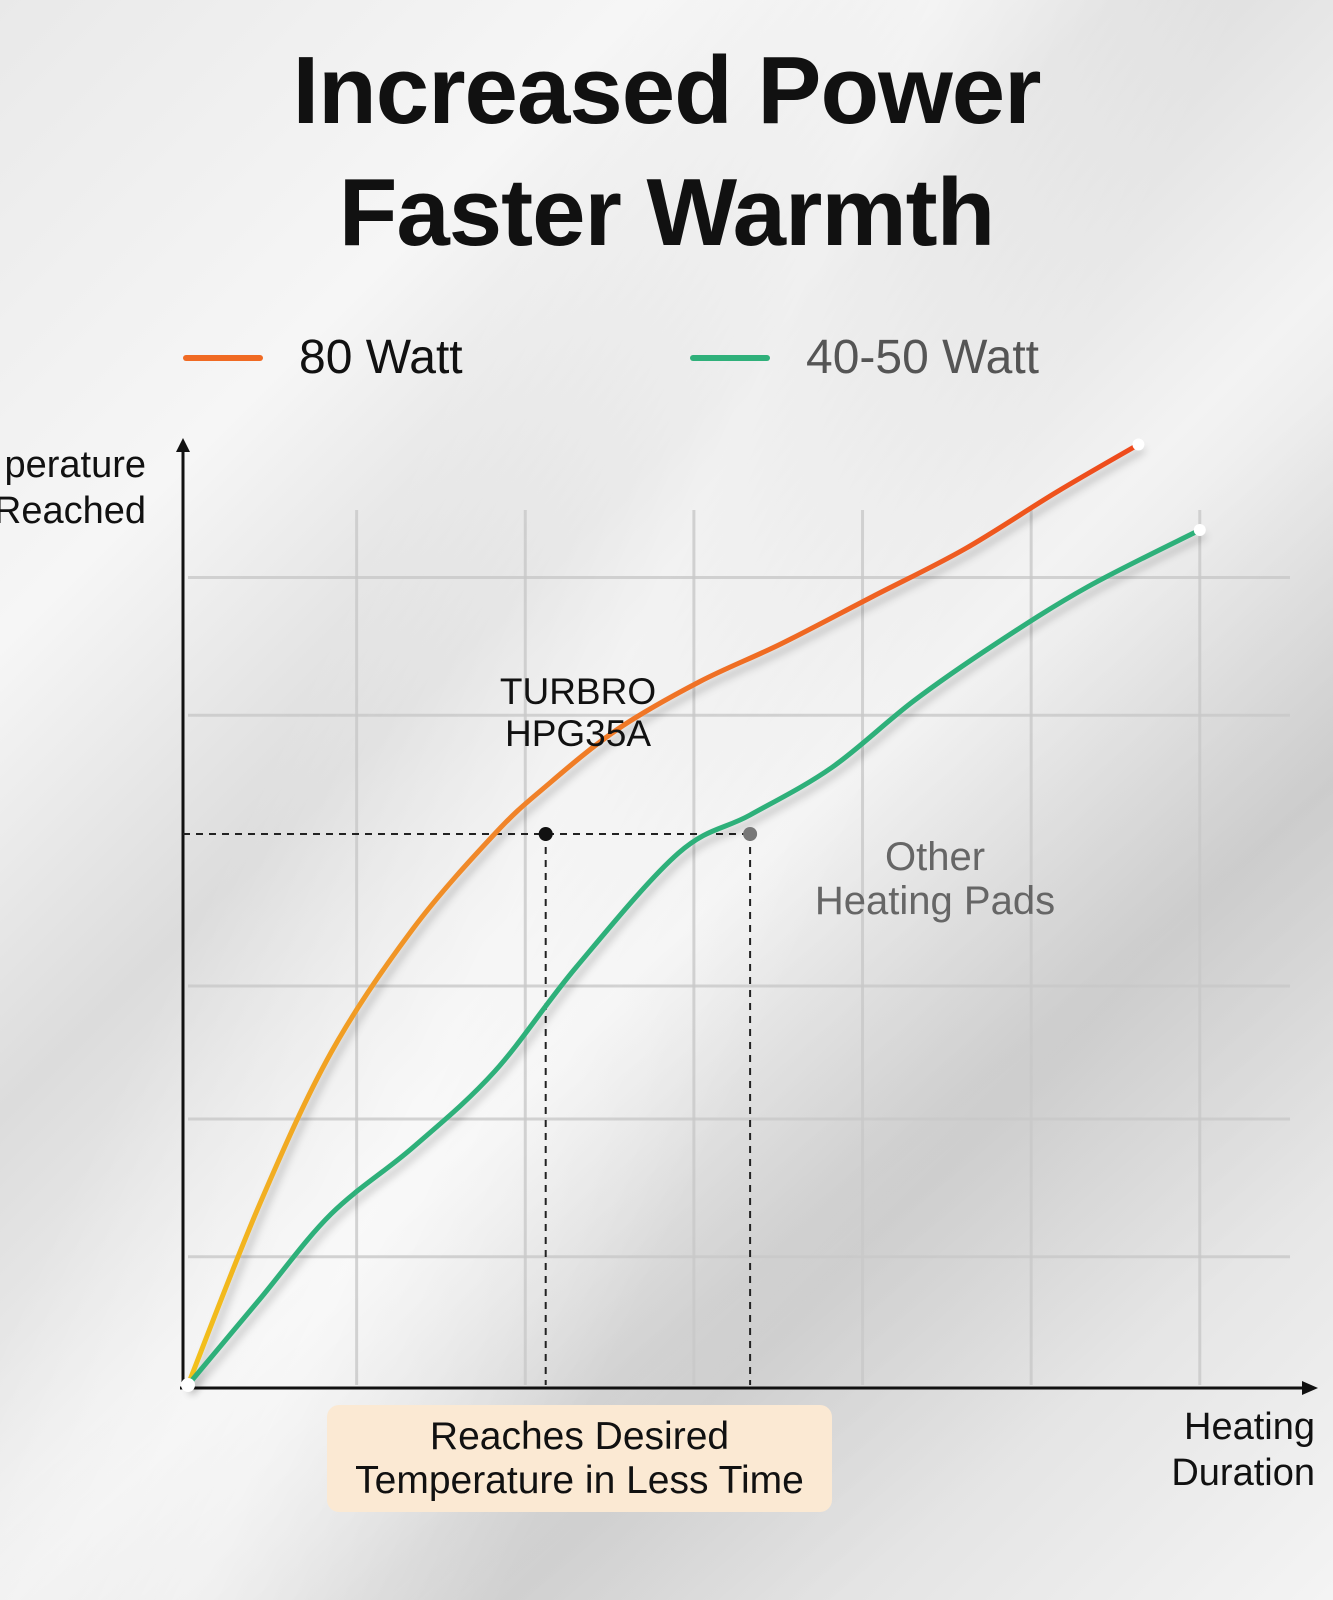 The width and height of the screenshot is (1333, 1600). I want to click on turbro-annotation-line-1: TURBRO, so click(578, 691).